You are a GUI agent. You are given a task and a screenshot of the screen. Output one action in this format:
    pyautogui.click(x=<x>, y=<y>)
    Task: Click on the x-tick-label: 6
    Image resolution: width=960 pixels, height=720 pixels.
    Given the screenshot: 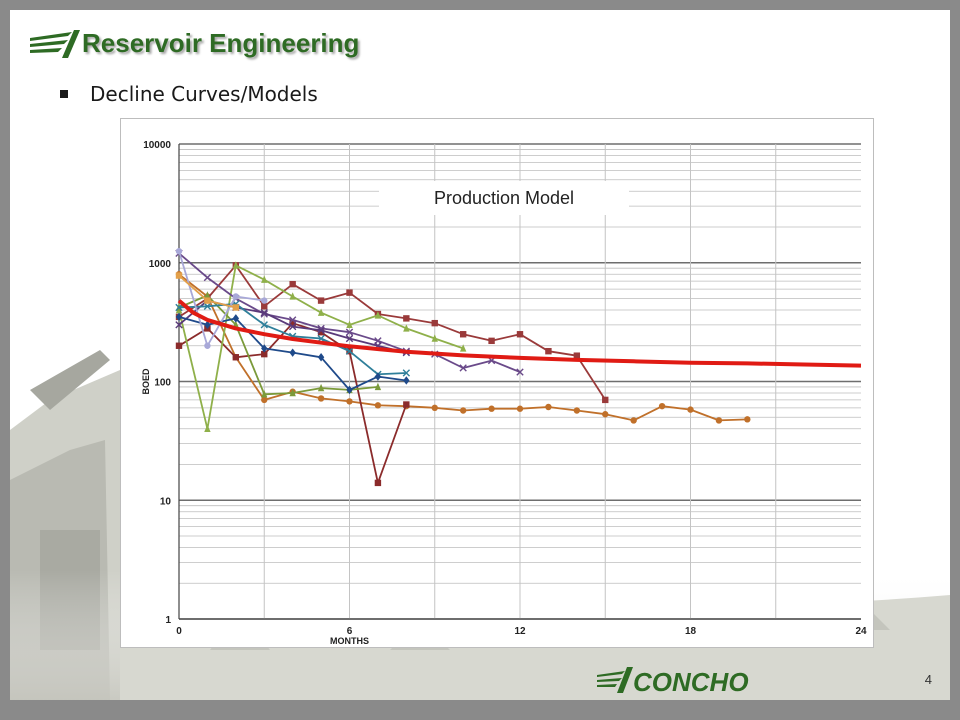 What is the action you would take?
    pyautogui.click(x=350, y=631)
    